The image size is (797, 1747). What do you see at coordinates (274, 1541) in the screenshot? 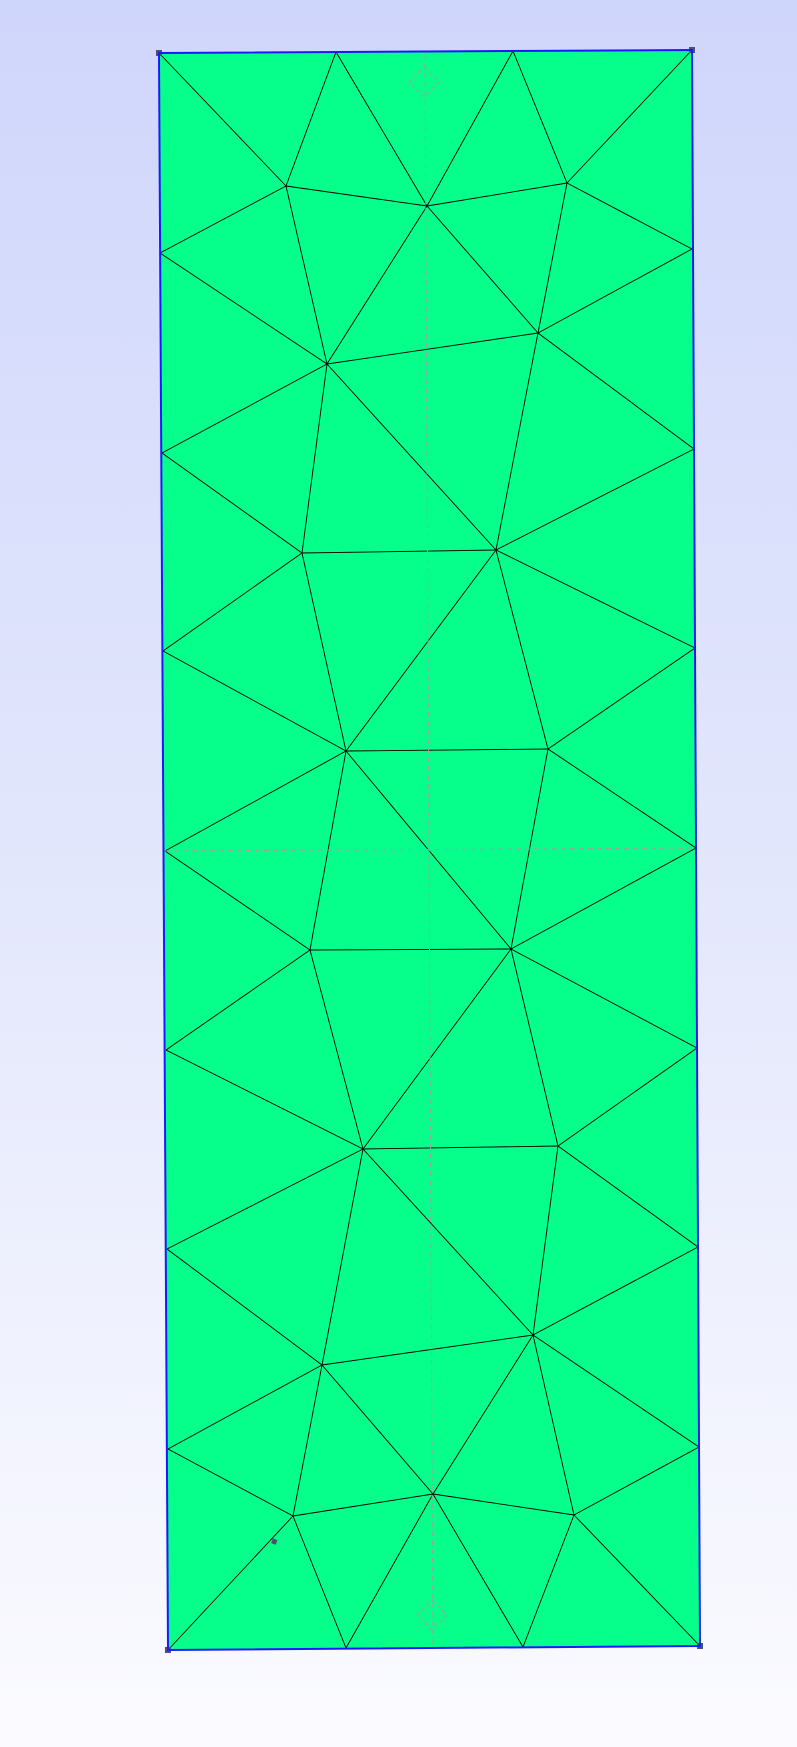
I see `probe-point-marker` at bounding box center [274, 1541].